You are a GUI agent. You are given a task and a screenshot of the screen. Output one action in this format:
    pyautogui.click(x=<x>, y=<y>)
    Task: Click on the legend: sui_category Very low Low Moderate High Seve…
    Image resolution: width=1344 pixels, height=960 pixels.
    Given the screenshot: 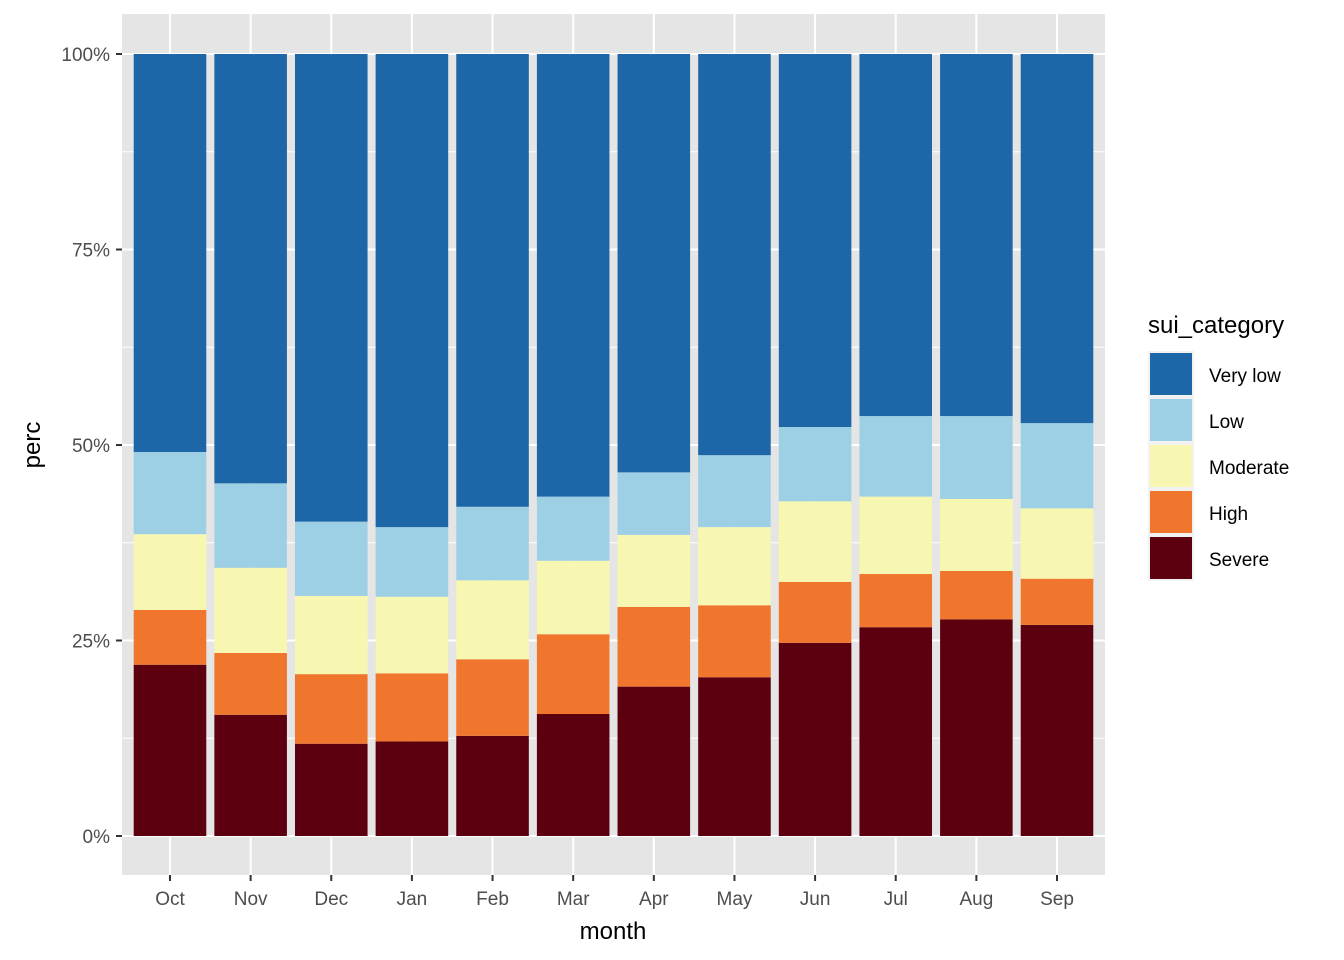 What is the action you would take?
    pyautogui.click(x=1218, y=446)
    